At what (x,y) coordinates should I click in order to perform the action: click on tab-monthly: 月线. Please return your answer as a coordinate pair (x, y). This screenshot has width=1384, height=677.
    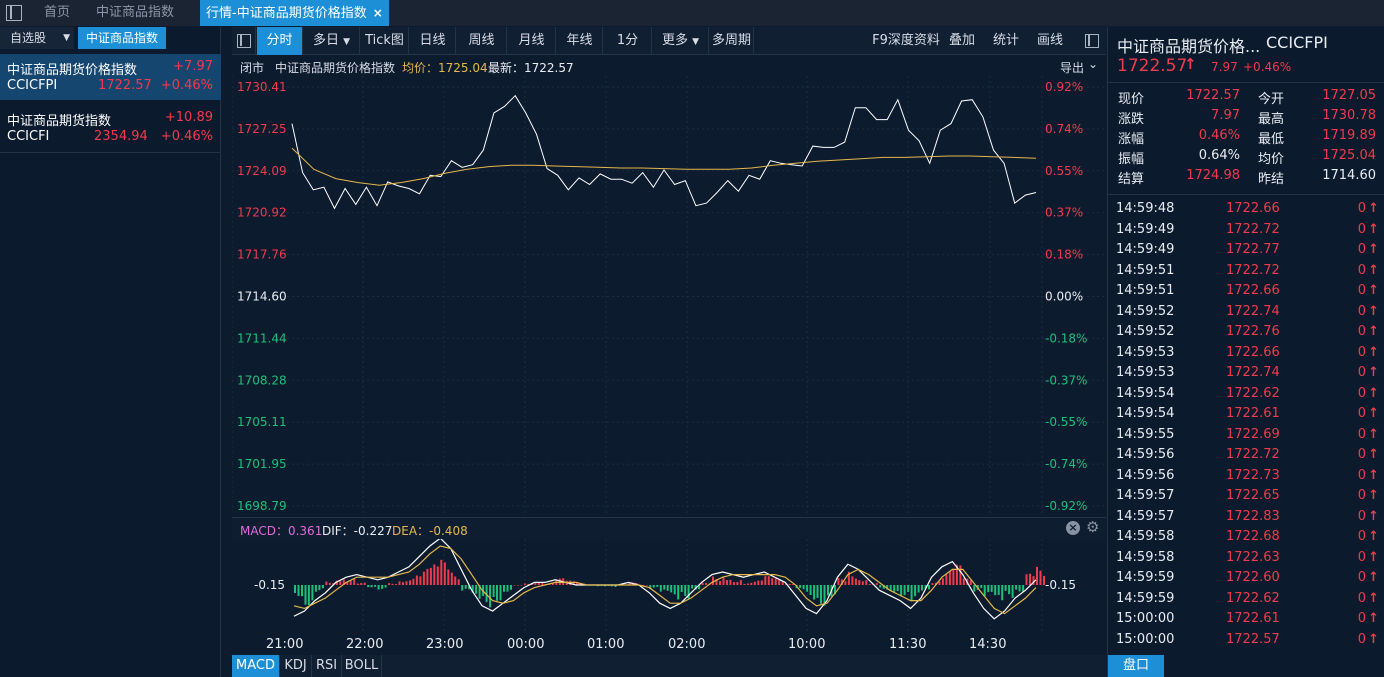
    Looking at the image, I should click on (532, 41).